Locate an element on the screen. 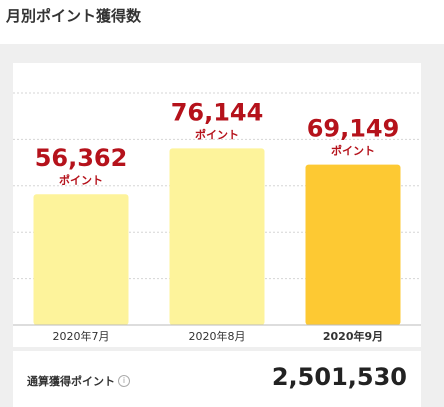 This screenshot has width=444, height=407. bar-value-label: 69,149 is located at coordinates (353, 129).